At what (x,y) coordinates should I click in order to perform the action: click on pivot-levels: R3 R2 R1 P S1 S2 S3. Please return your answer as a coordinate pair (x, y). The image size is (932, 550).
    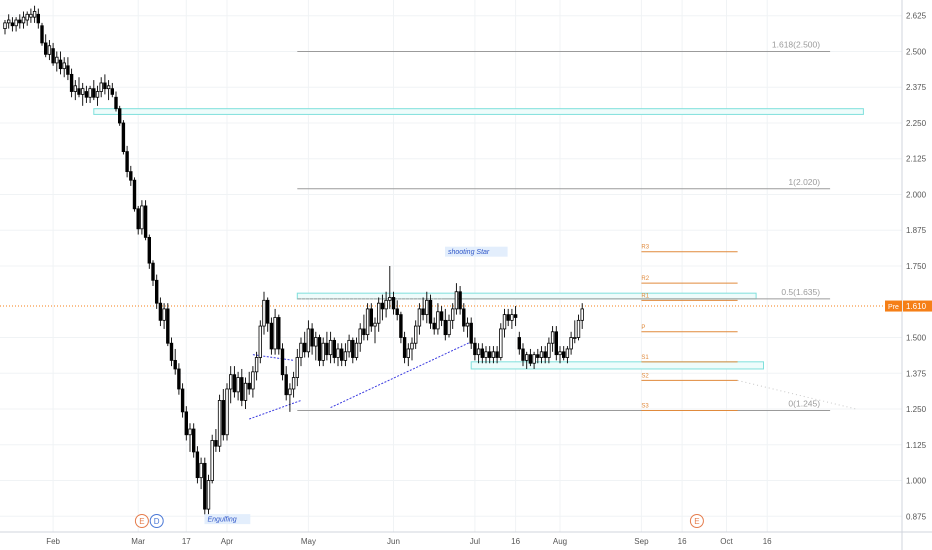
    Looking at the image, I should click on (689, 328).